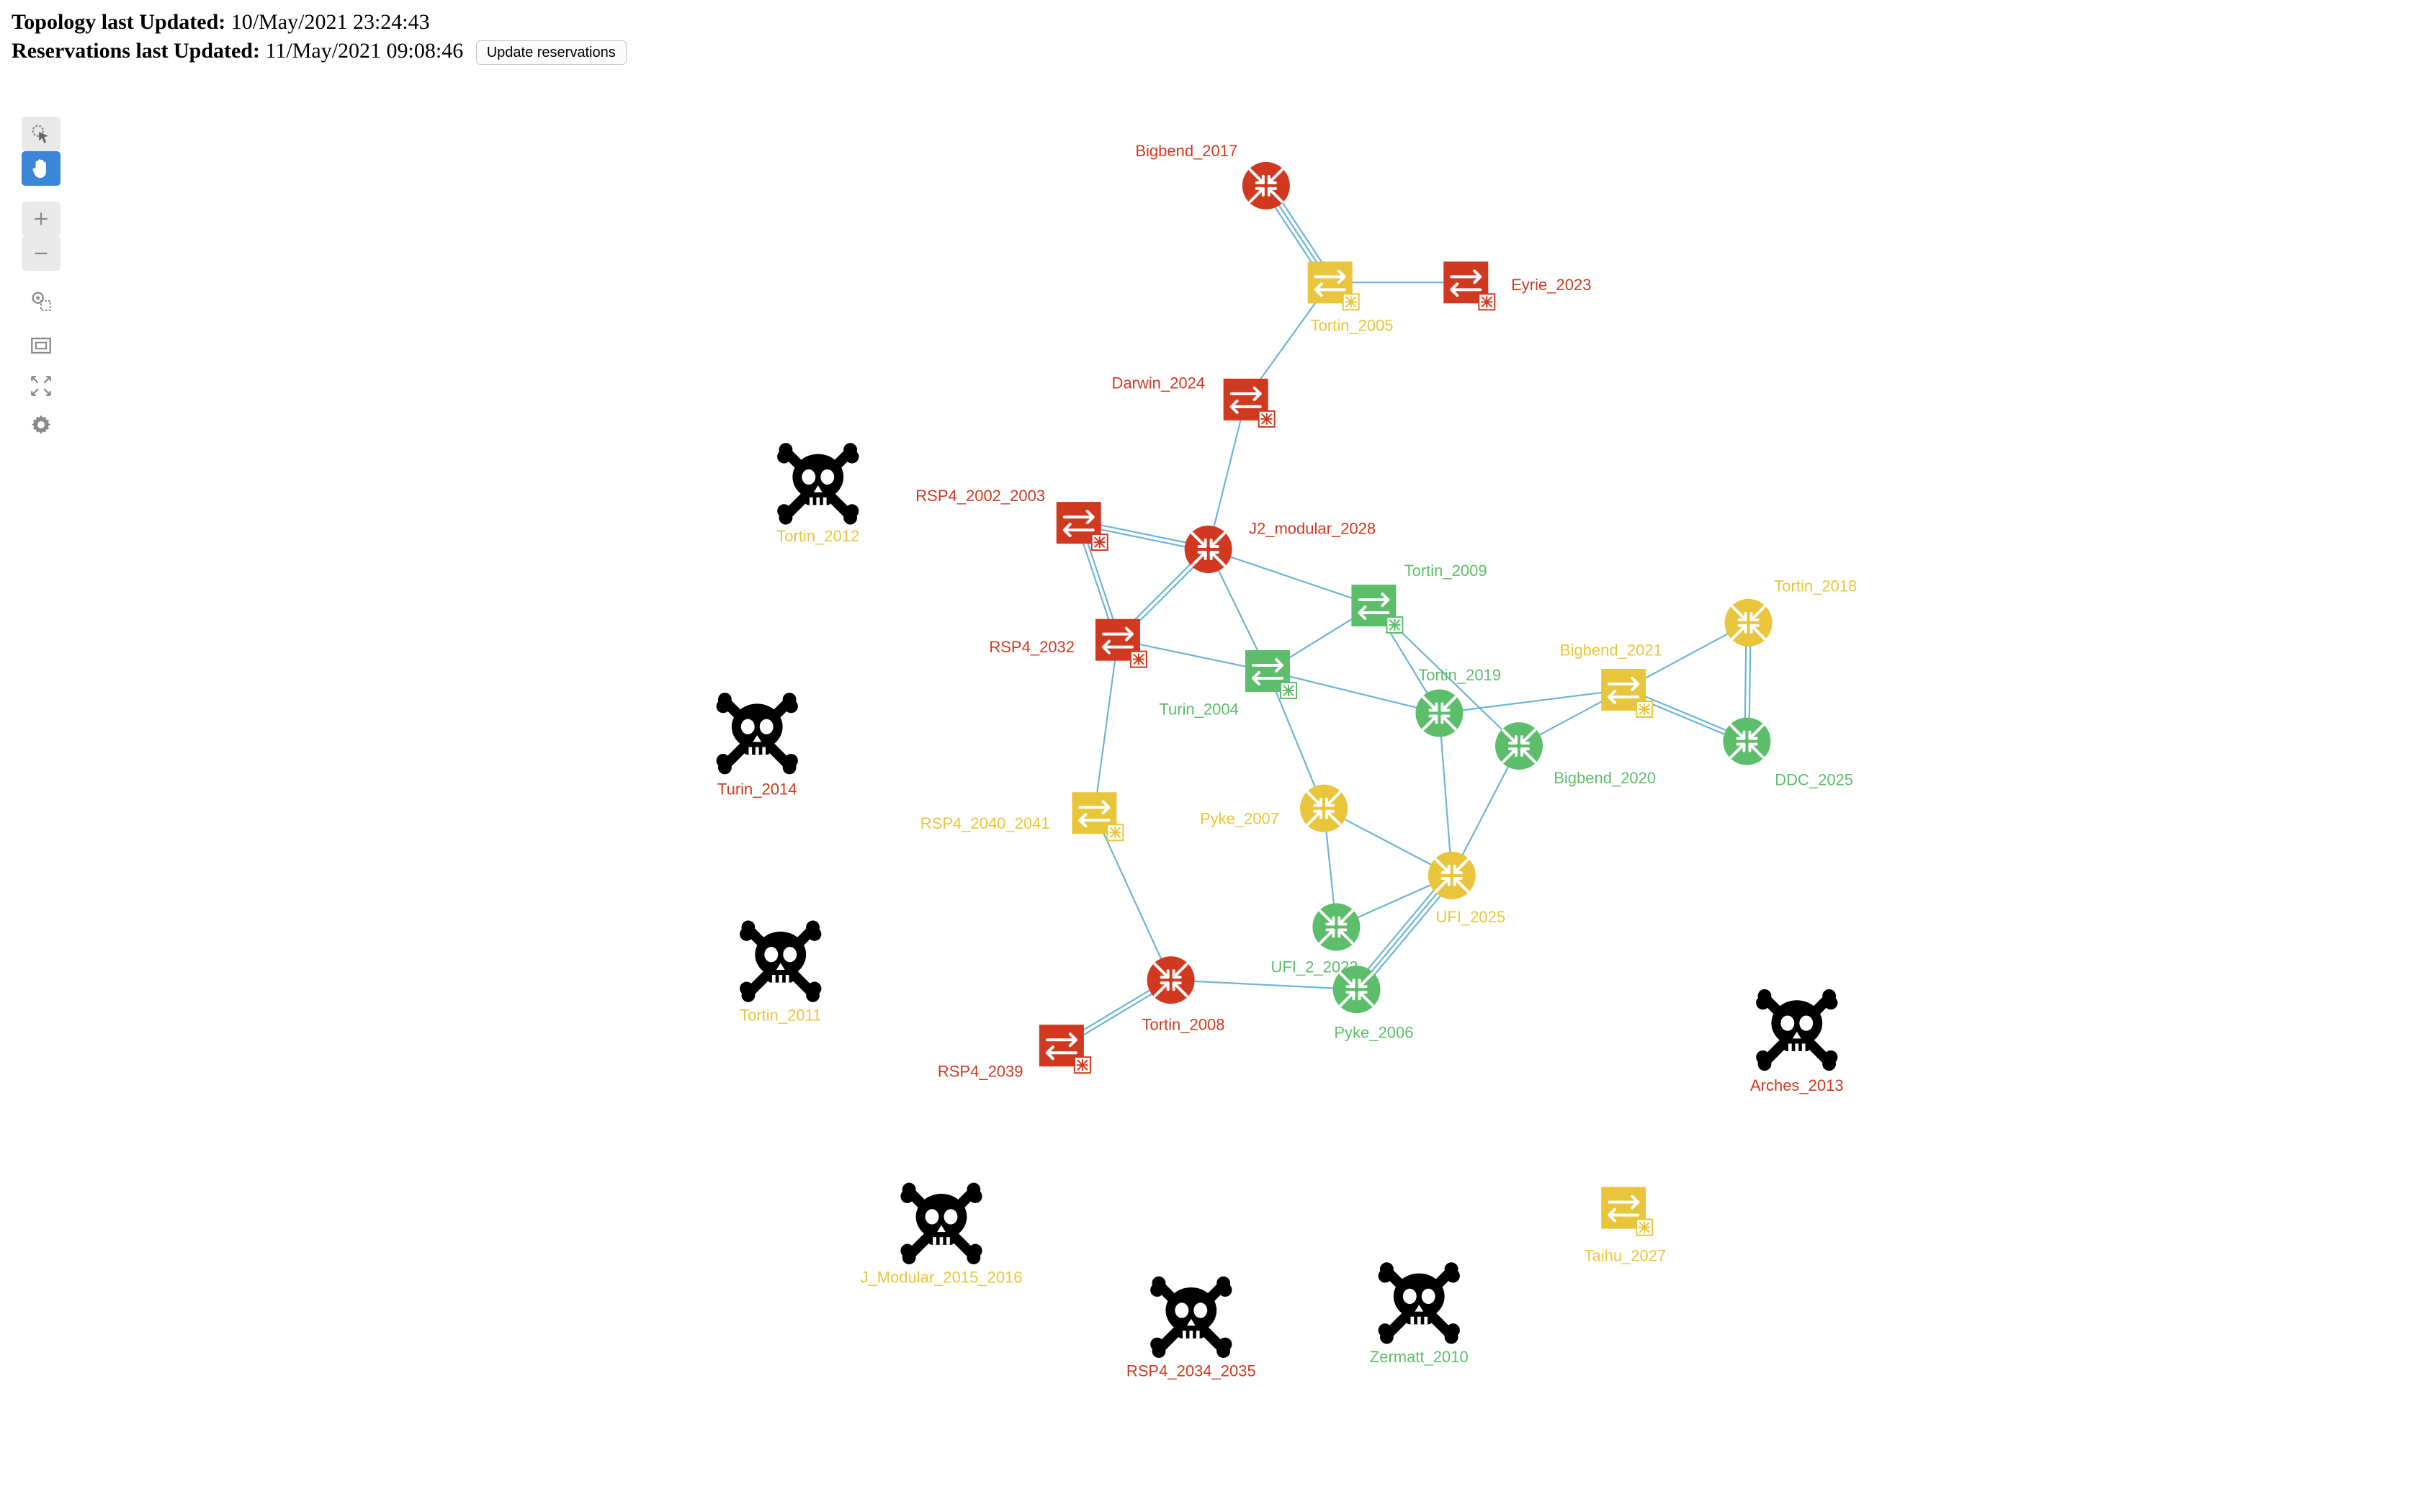  I want to click on node-Darwin_2024: Darwin_2024, so click(1193, 401).